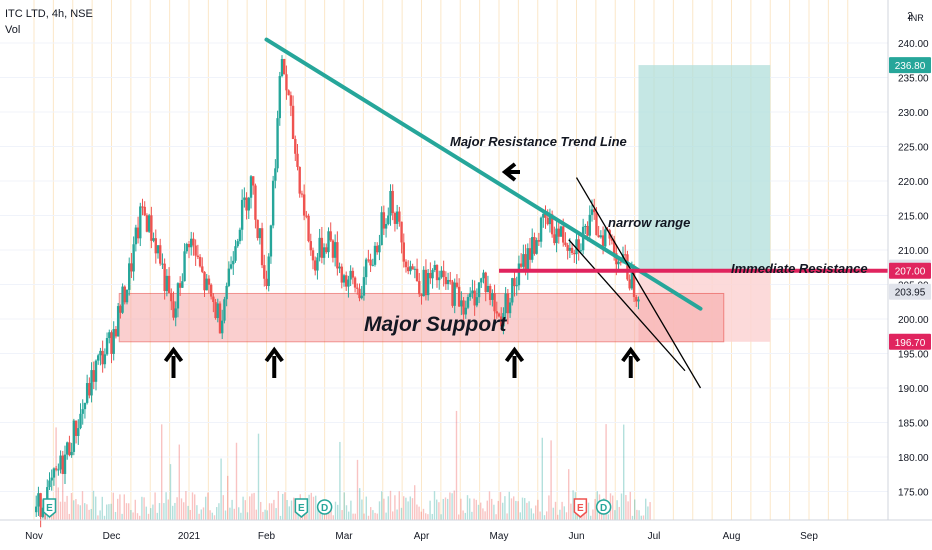  I want to click on event-marker-label: D, so click(324, 508).